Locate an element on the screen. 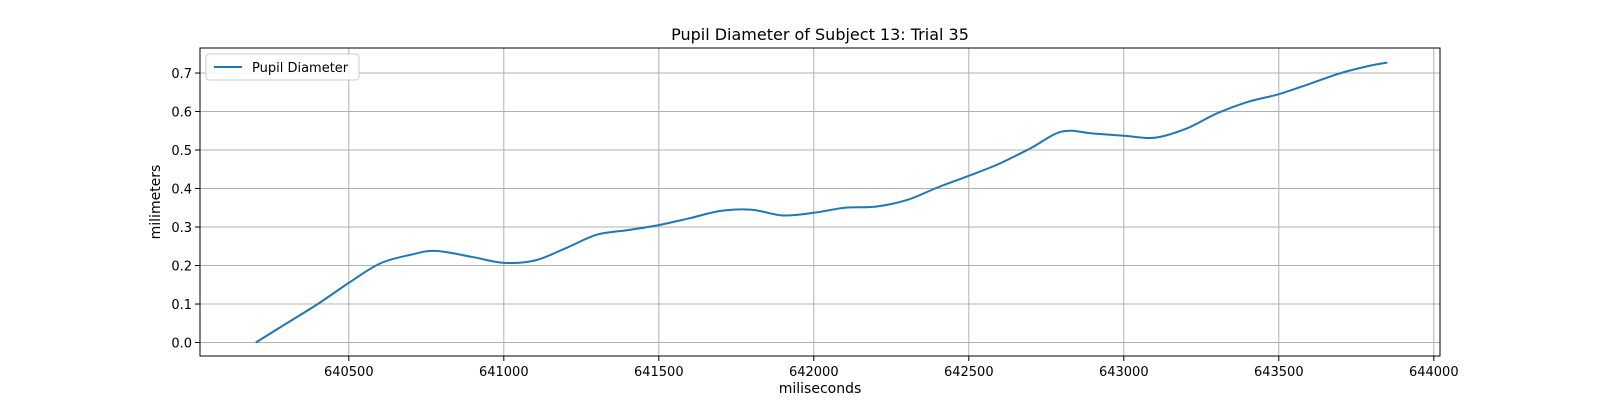 Image resolution: width=1600 pixels, height=400 pixels. x-axis-label: miliseconds is located at coordinates (820, 389).